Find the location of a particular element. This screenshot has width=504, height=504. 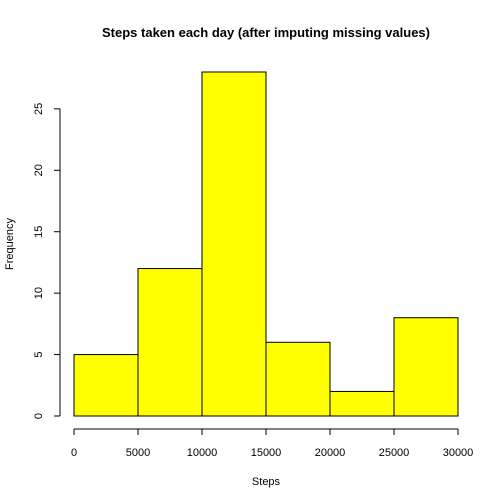

y-tick-label: 5 is located at coordinates (39, 355).